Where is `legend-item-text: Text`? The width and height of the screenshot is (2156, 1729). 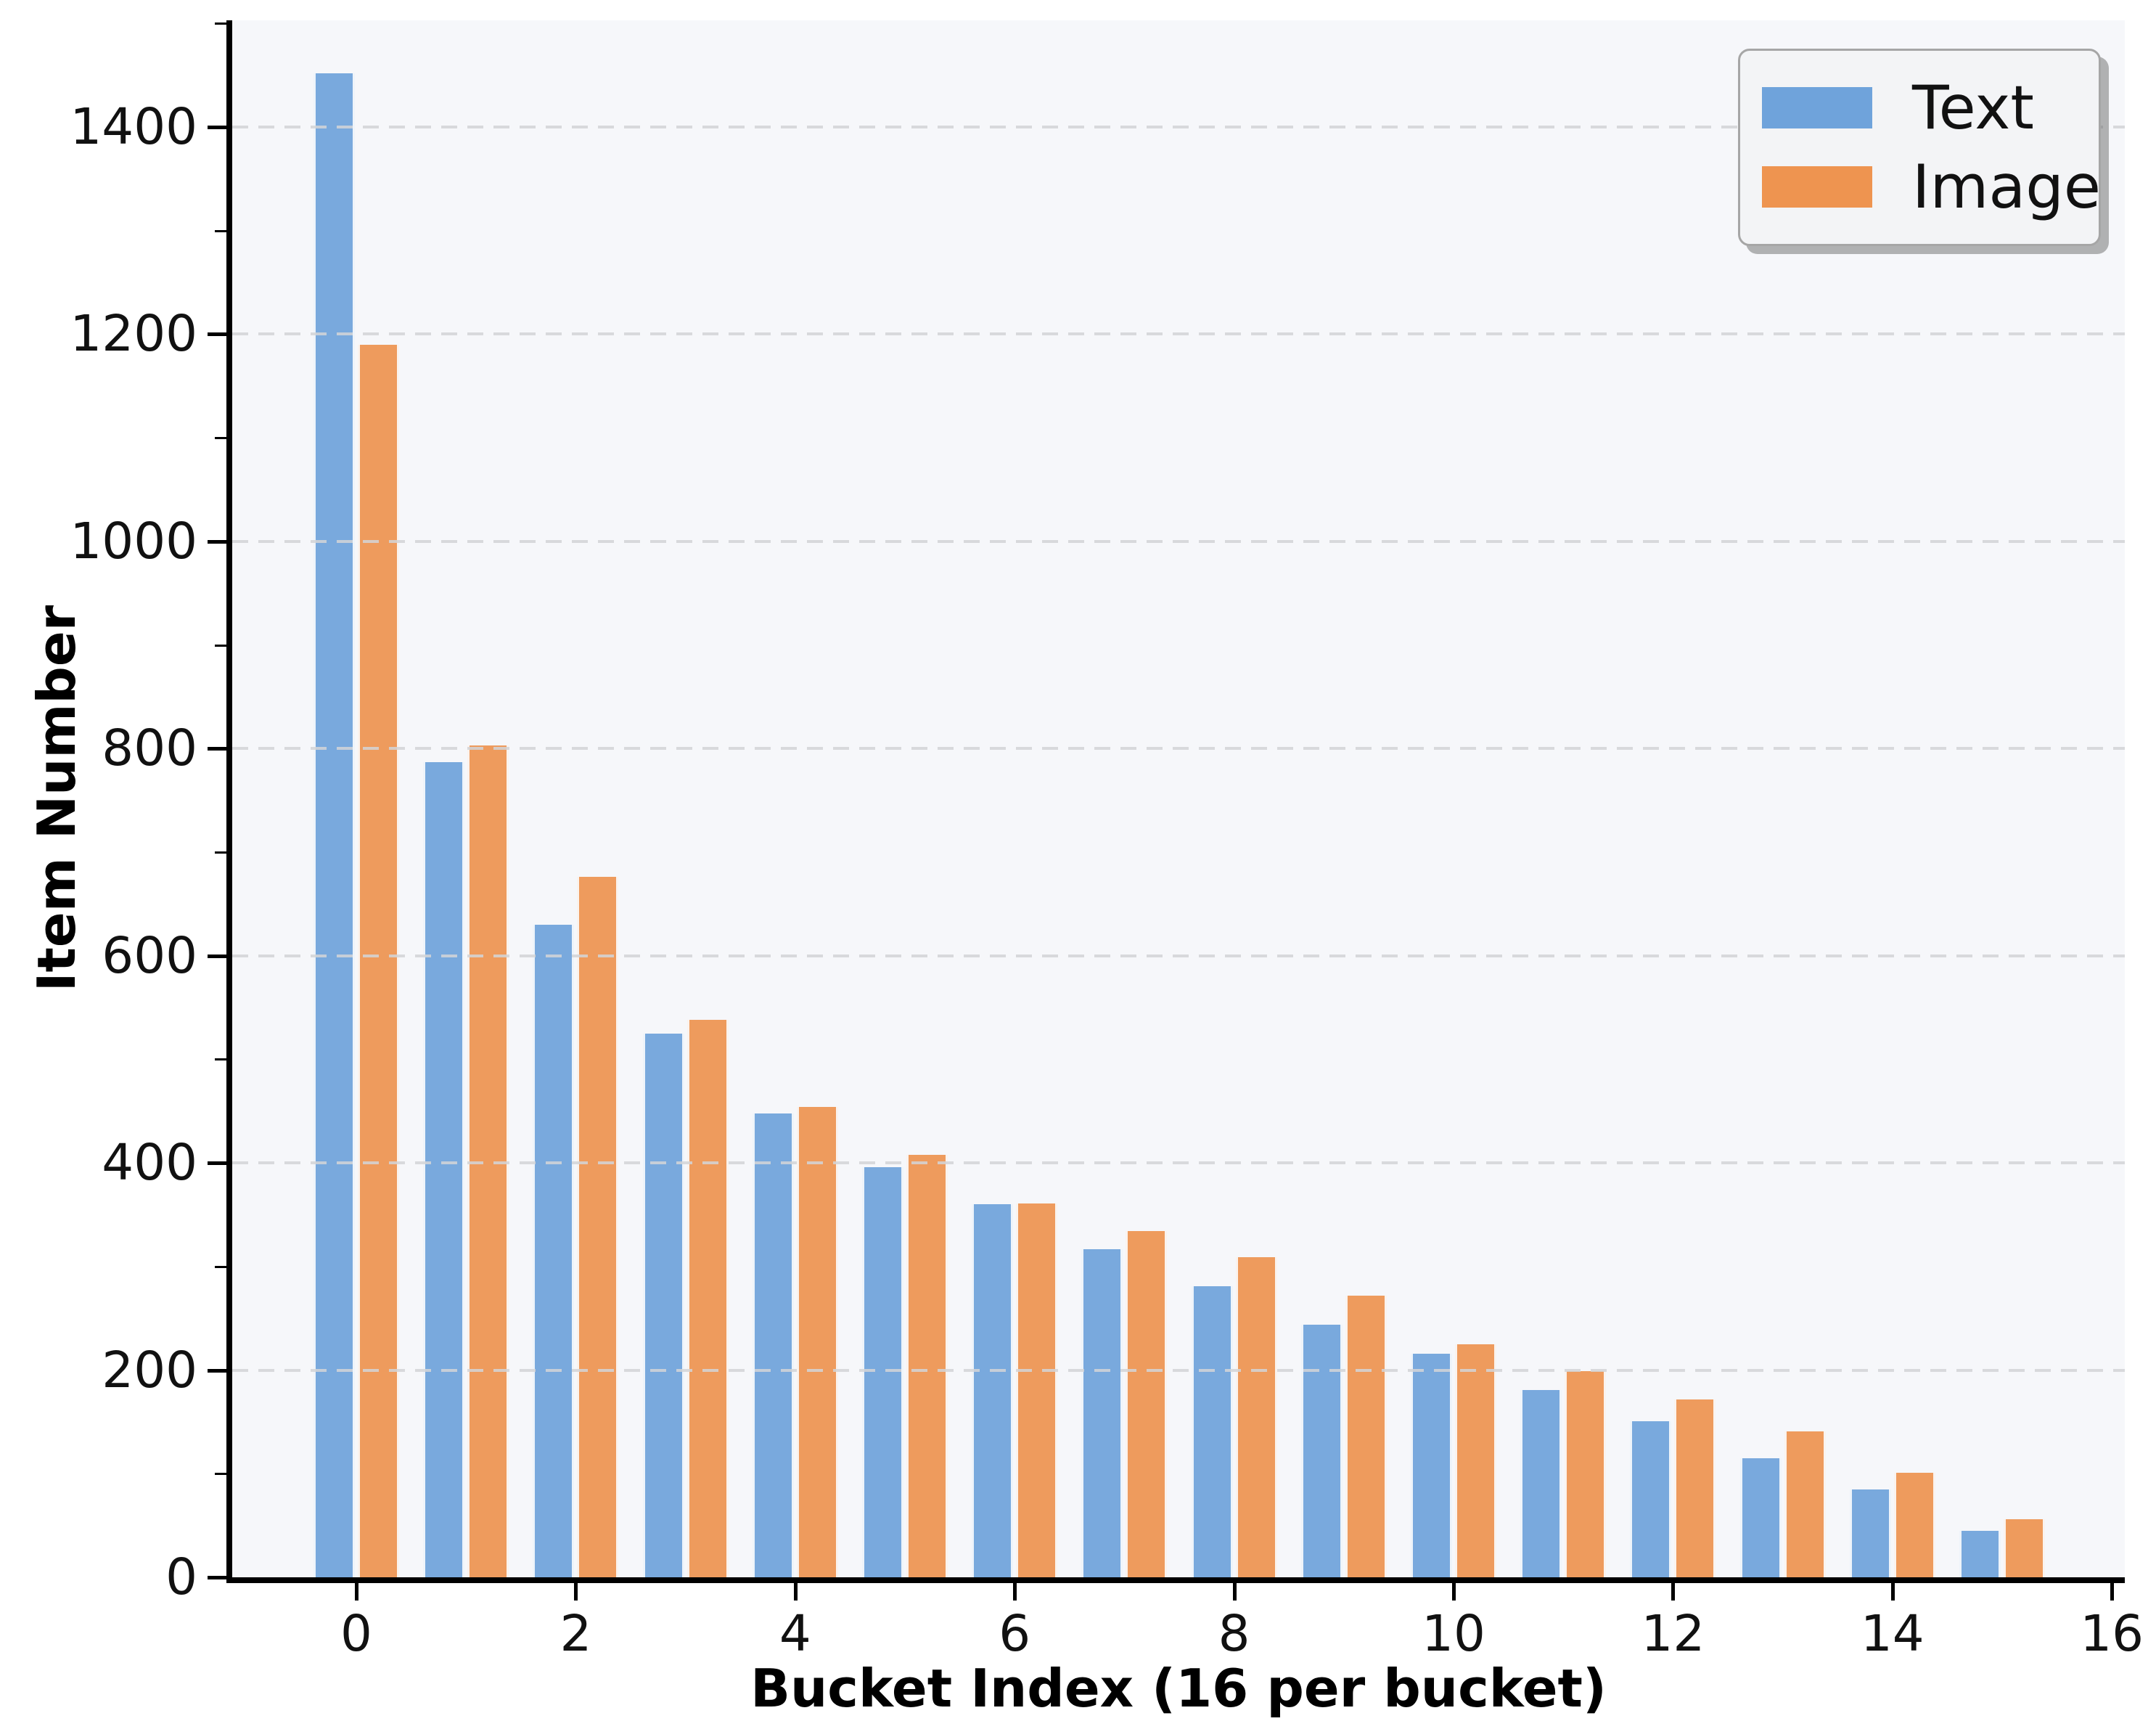 legend-item-text: Text is located at coordinates (1930, 108).